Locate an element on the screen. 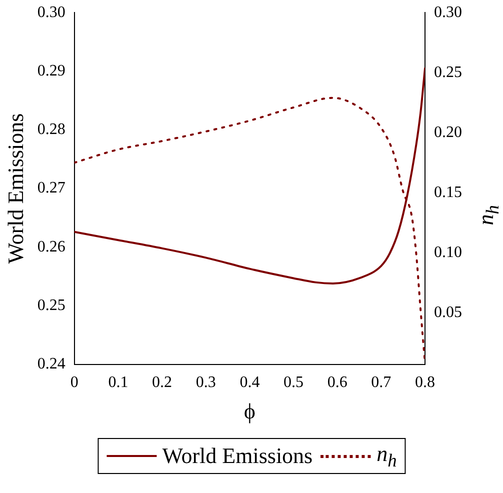 Image resolution: width=503 pixels, height=493 pixels. y2-tick-label: 0.25 is located at coordinates (448, 72).